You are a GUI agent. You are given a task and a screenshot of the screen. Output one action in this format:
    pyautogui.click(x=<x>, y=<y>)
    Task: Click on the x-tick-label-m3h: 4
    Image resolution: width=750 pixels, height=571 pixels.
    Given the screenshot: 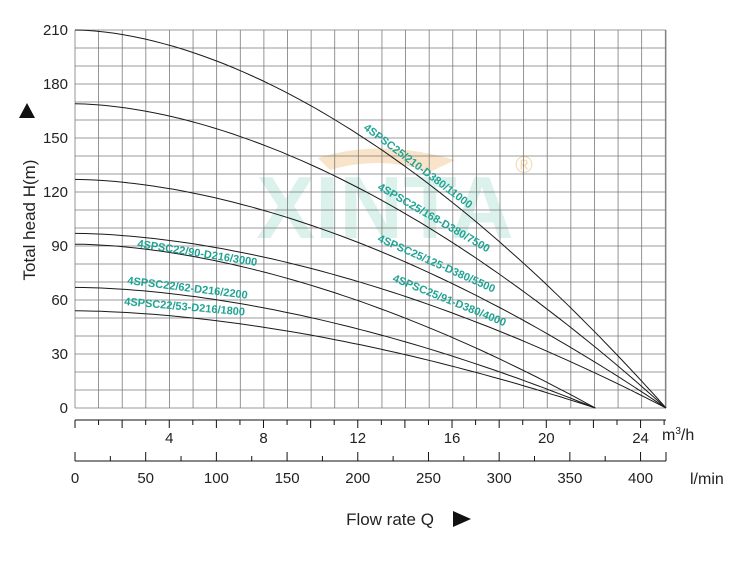 What is the action you would take?
    pyautogui.click(x=169, y=438)
    